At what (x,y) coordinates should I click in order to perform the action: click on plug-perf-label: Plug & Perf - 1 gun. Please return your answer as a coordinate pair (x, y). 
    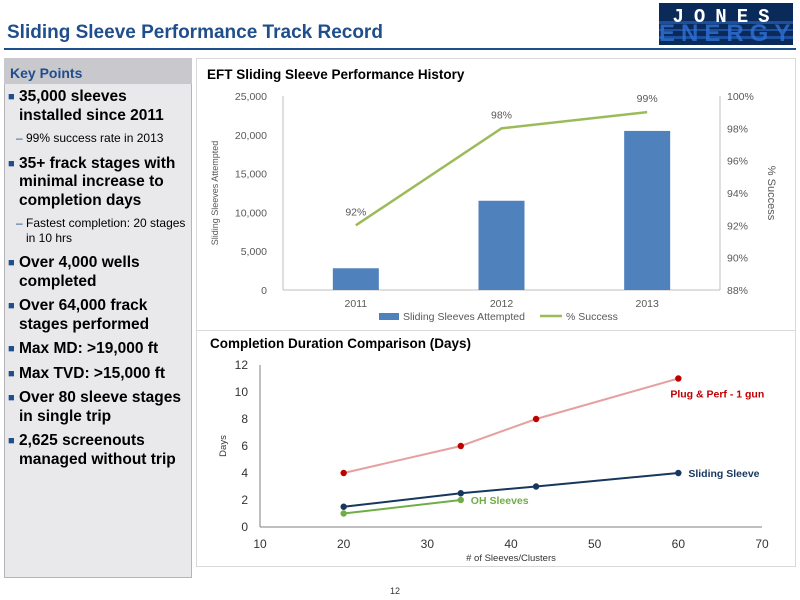
    Looking at the image, I should click on (717, 395).